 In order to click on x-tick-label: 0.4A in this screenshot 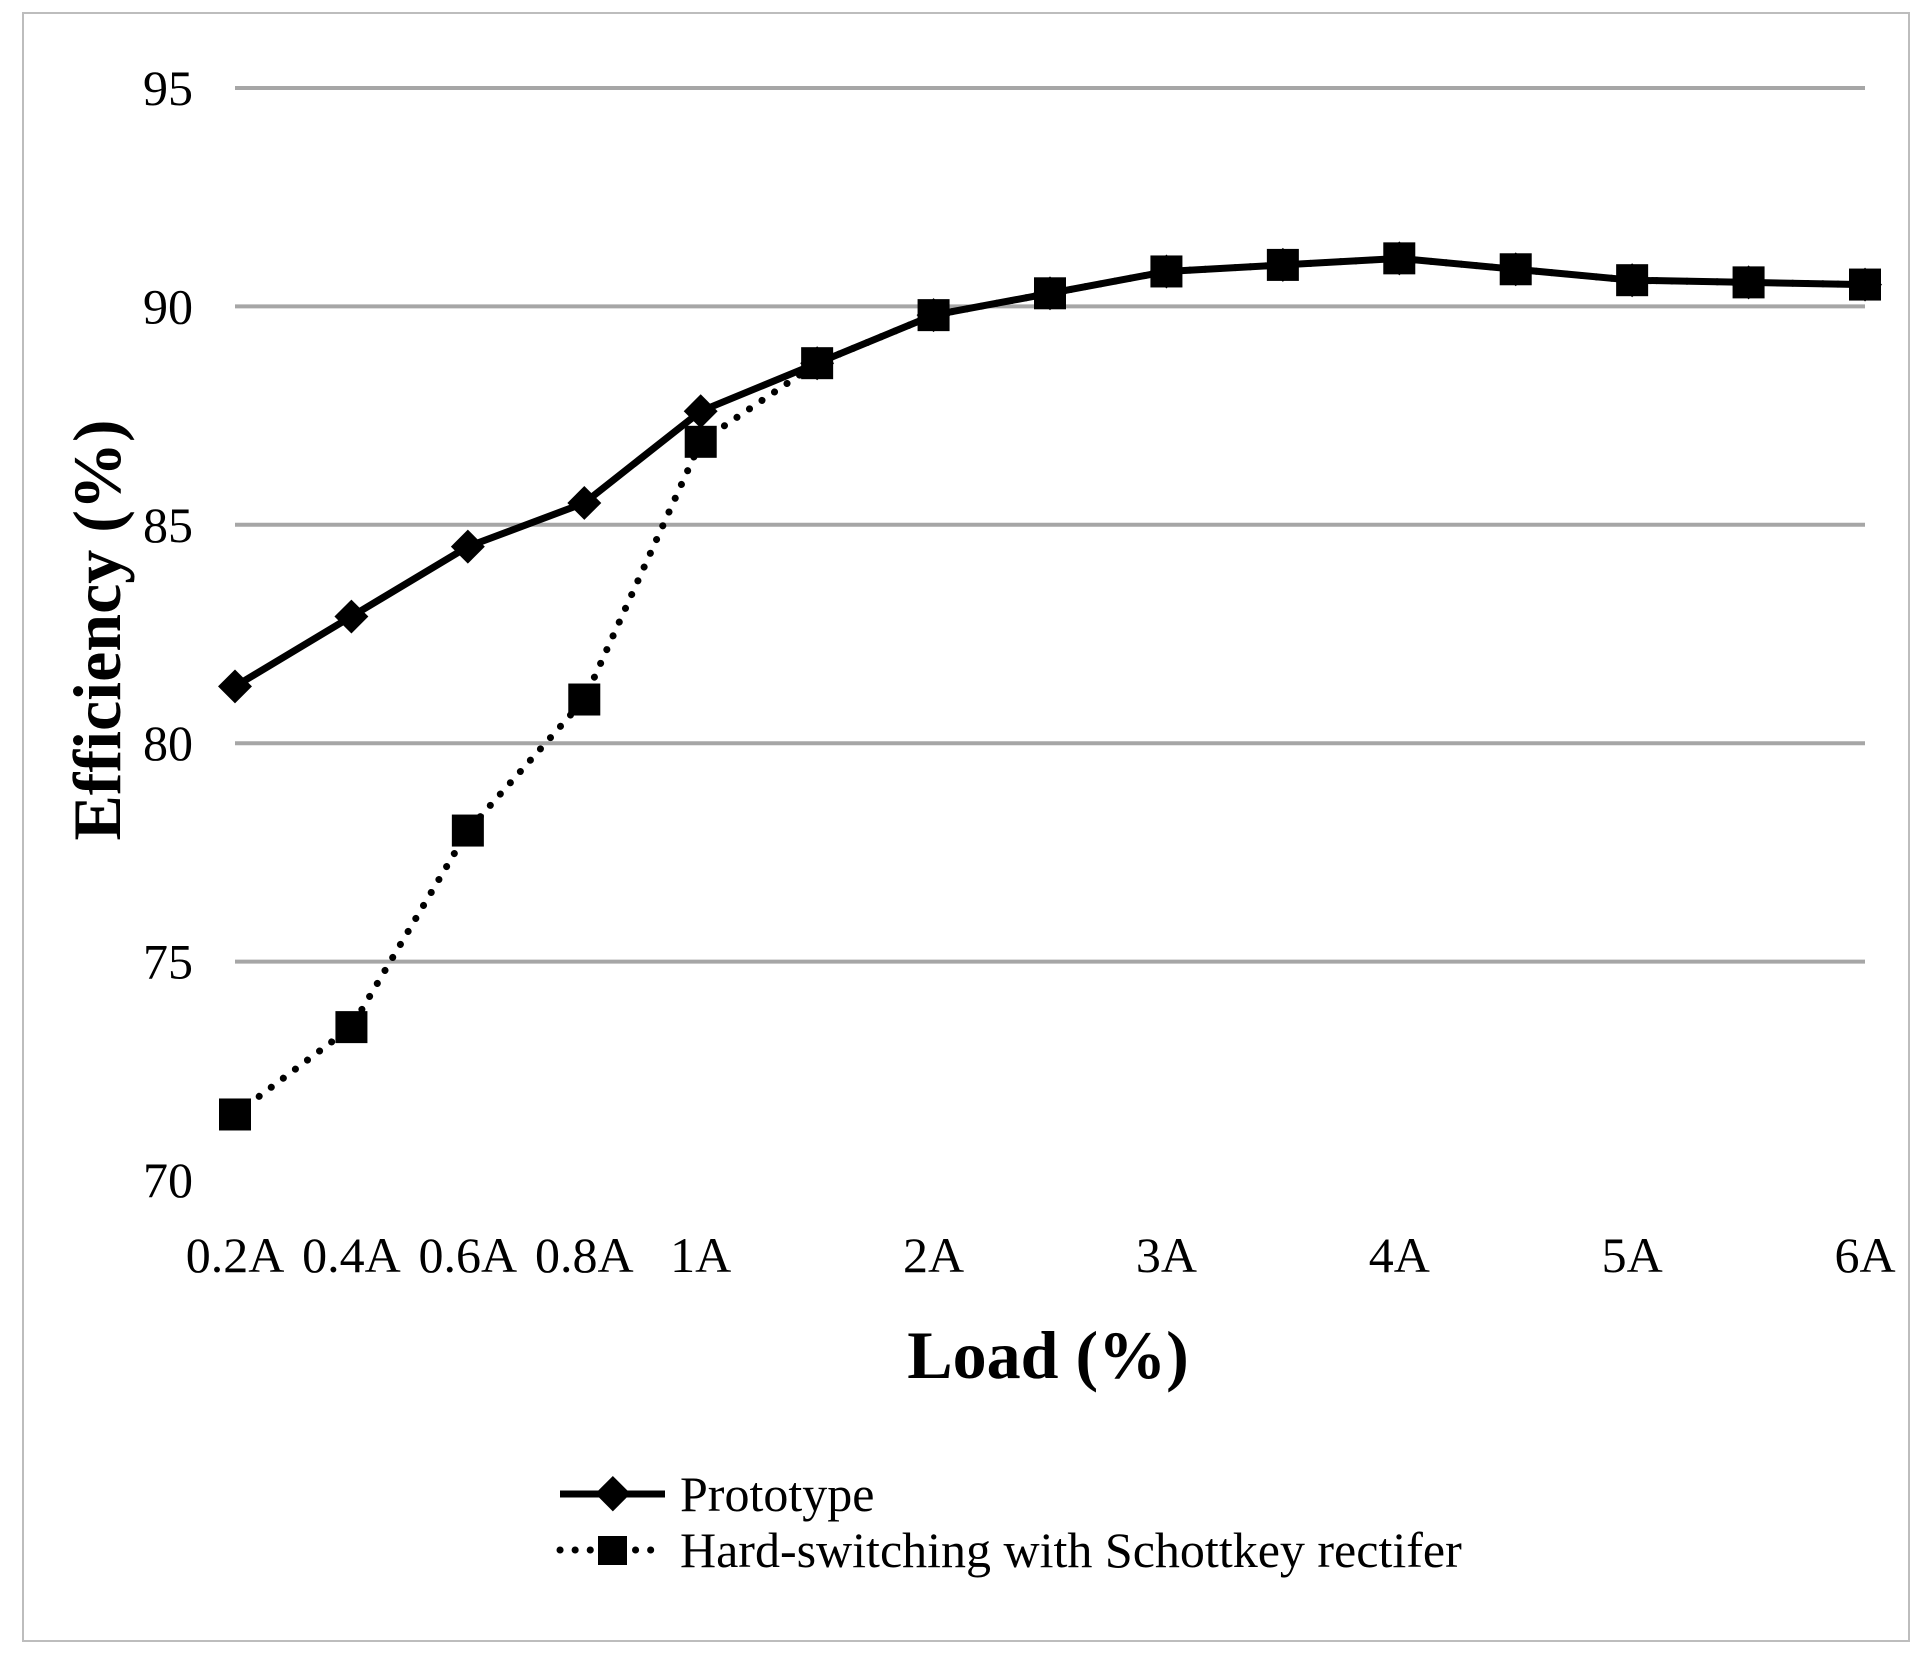, I will do `click(351, 1255)`.